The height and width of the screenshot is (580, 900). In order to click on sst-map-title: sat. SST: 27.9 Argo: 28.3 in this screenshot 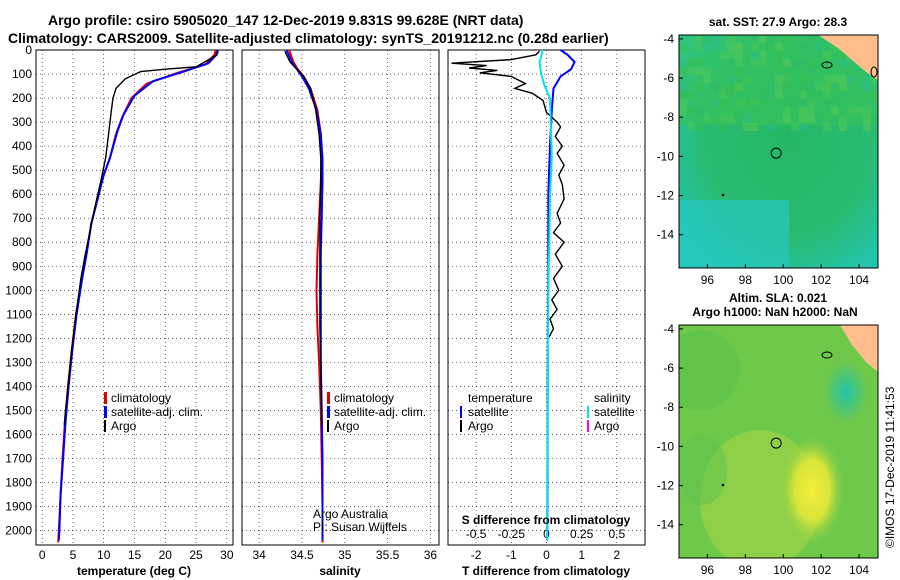, I will do `click(778, 22)`.